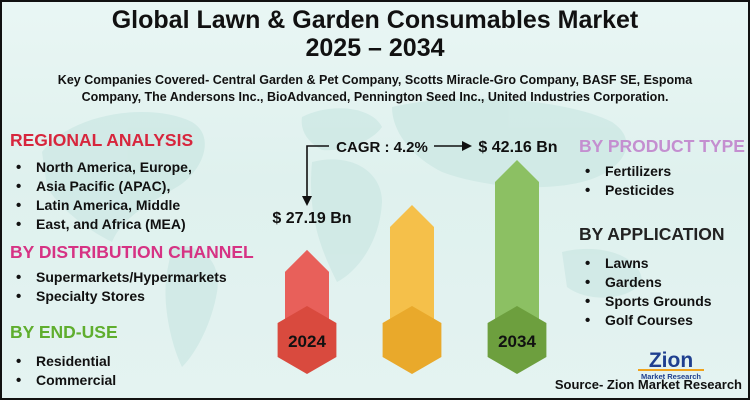 The width and height of the screenshot is (750, 400). What do you see at coordinates (63, 361) in the screenshot?
I see `list-item: Residential` at bounding box center [63, 361].